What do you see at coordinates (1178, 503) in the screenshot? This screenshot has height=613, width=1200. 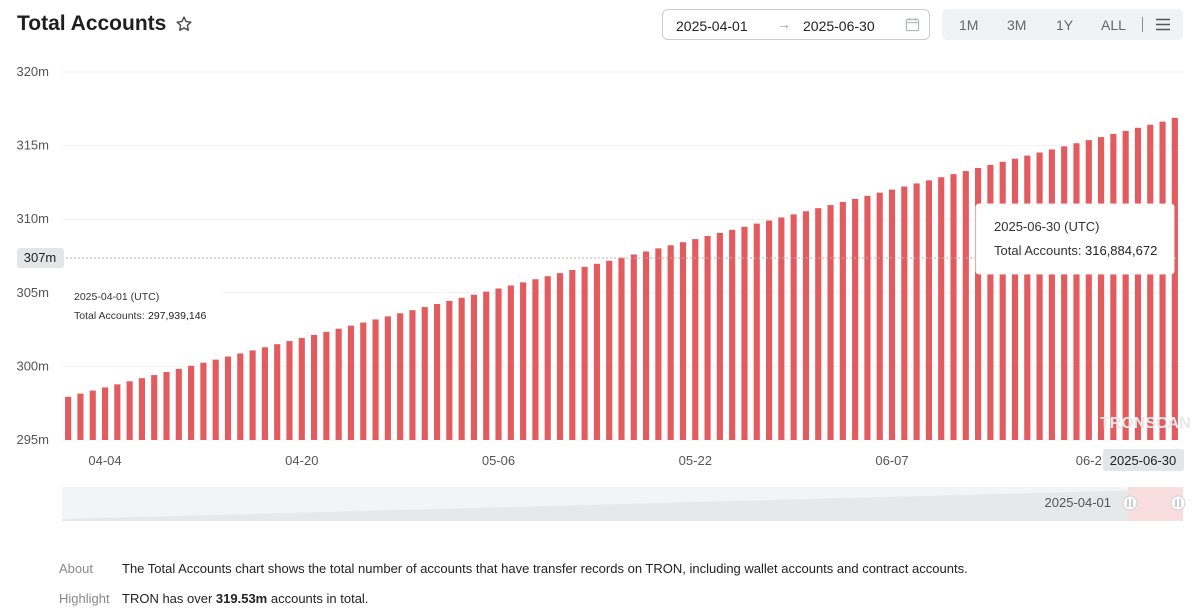 I see `slider-handle-right` at bounding box center [1178, 503].